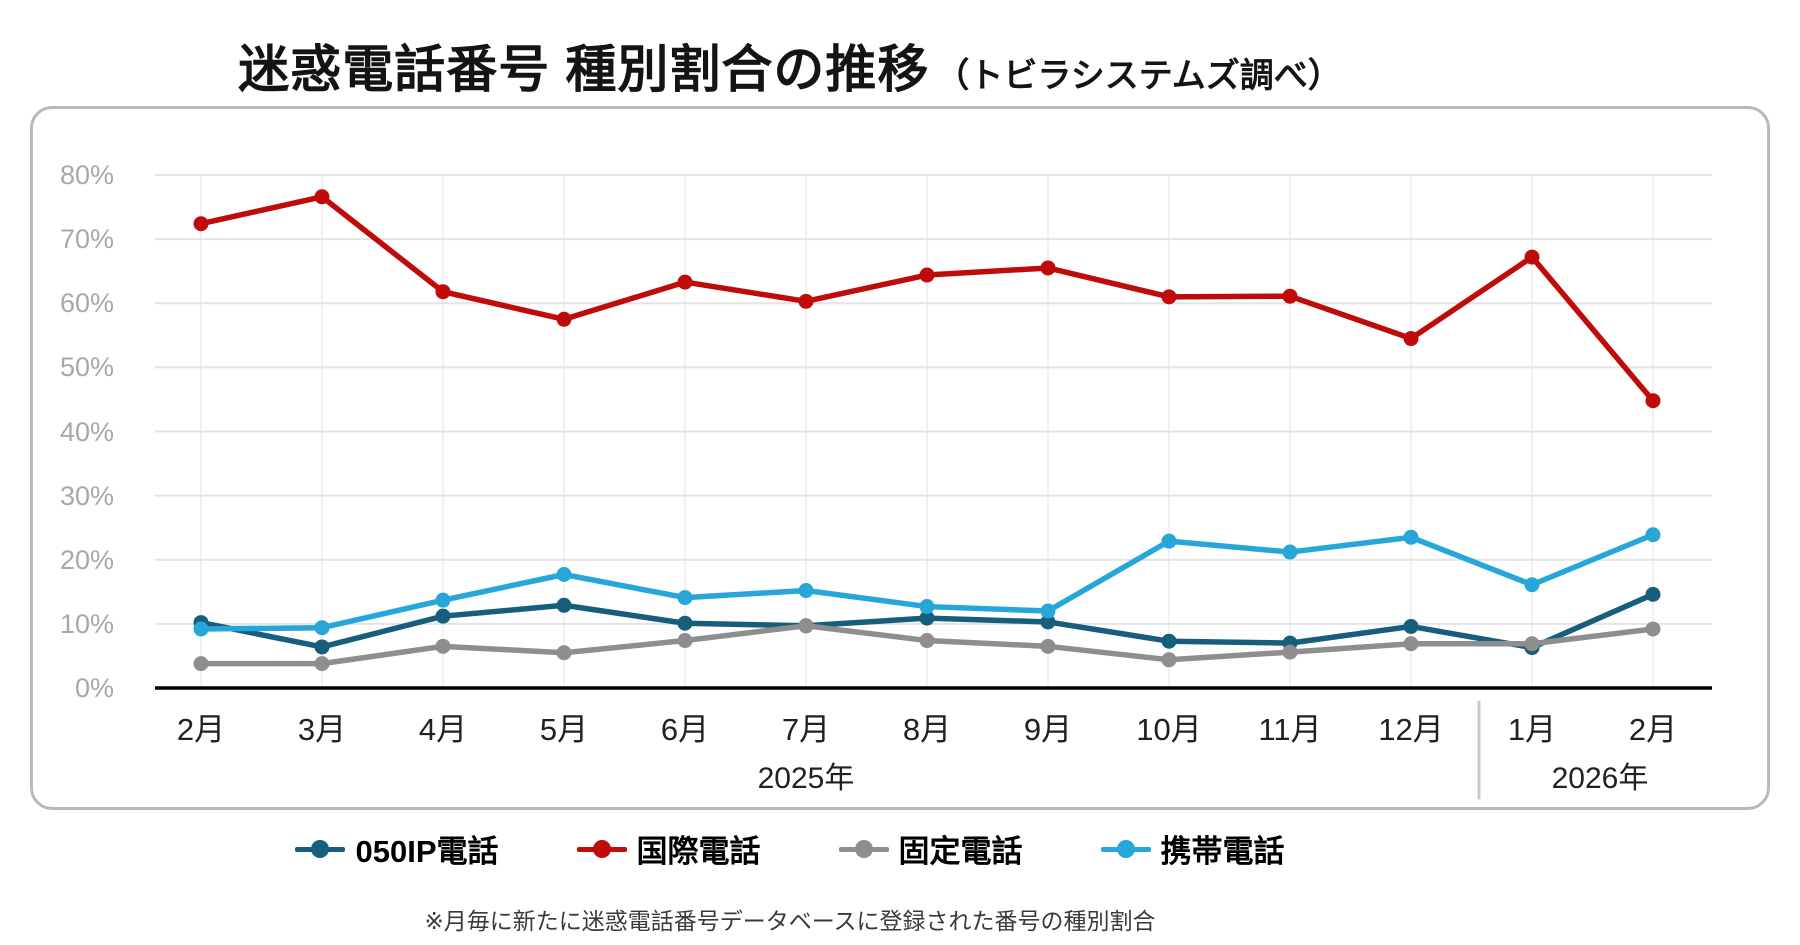 This screenshot has height=945, width=1800. What do you see at coordinates (1138, 76) in the screenshot?
I see `chart-title-sub: （トビラシステムズ調べ）` at bounding box center [1138, 76].